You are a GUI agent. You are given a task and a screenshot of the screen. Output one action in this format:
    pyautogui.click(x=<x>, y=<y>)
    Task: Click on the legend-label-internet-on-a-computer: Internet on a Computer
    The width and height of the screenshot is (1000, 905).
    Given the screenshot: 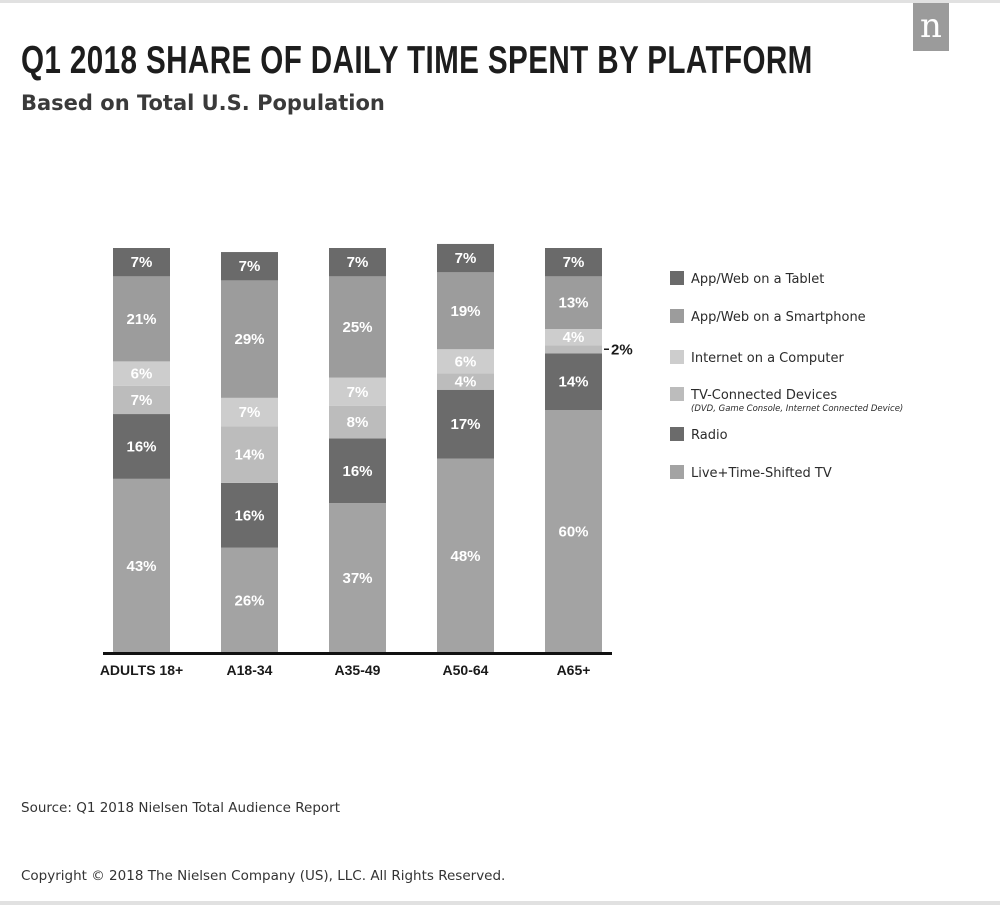 What is the action you would take?
    pyautogui.click(x=767, y=358)
    